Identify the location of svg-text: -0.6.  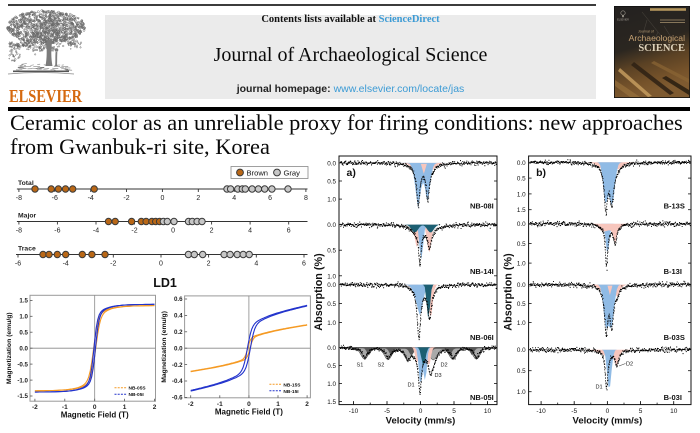
(177, 398).